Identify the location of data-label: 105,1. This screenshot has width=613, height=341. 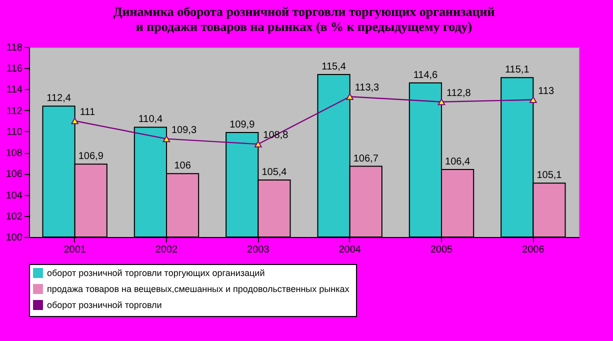
(549, 176).